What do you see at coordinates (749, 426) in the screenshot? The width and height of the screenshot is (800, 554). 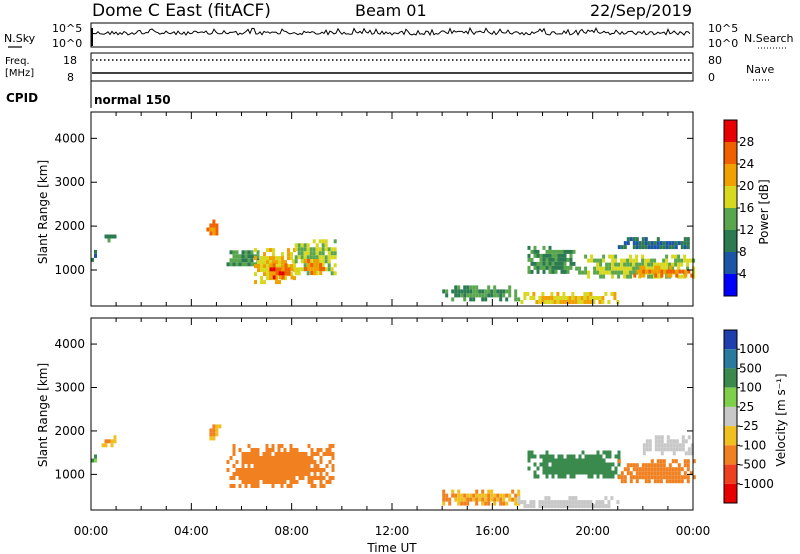 I see `velocity-colorbar-tick-label: -25` at bounding box center [749, 426].